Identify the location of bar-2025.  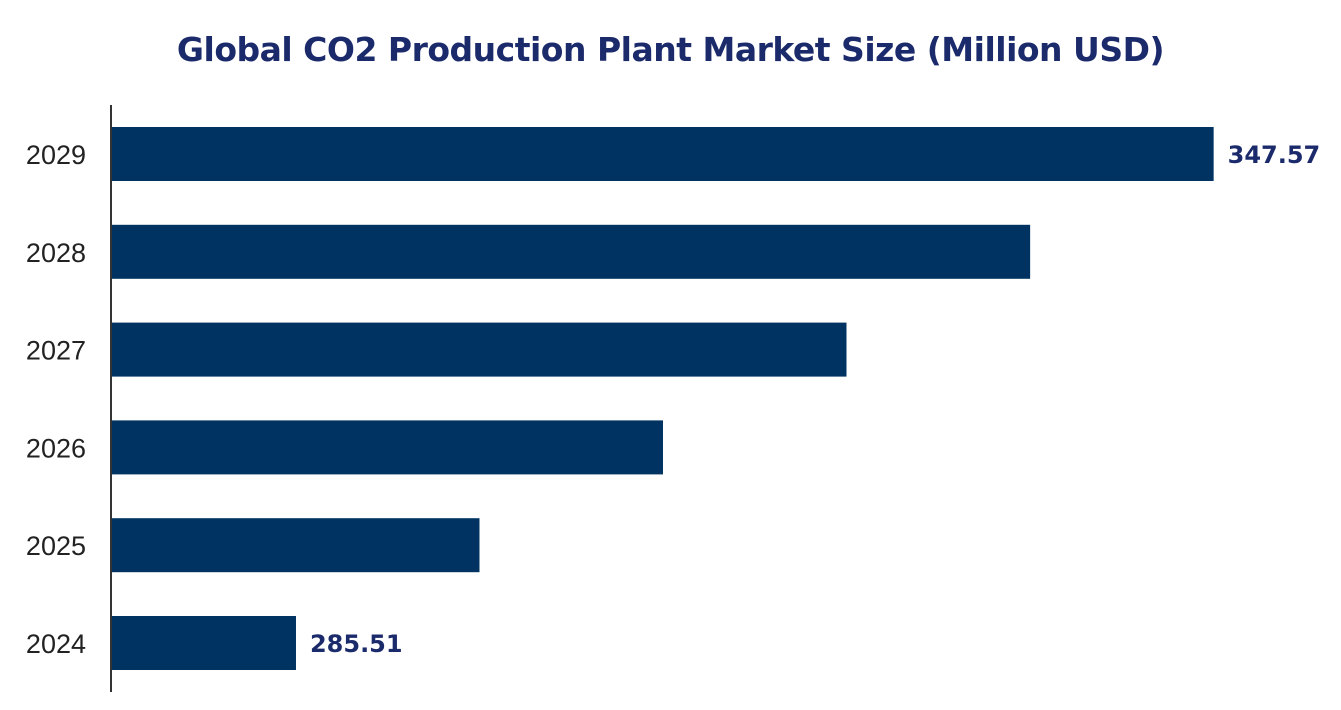
(296, 545).